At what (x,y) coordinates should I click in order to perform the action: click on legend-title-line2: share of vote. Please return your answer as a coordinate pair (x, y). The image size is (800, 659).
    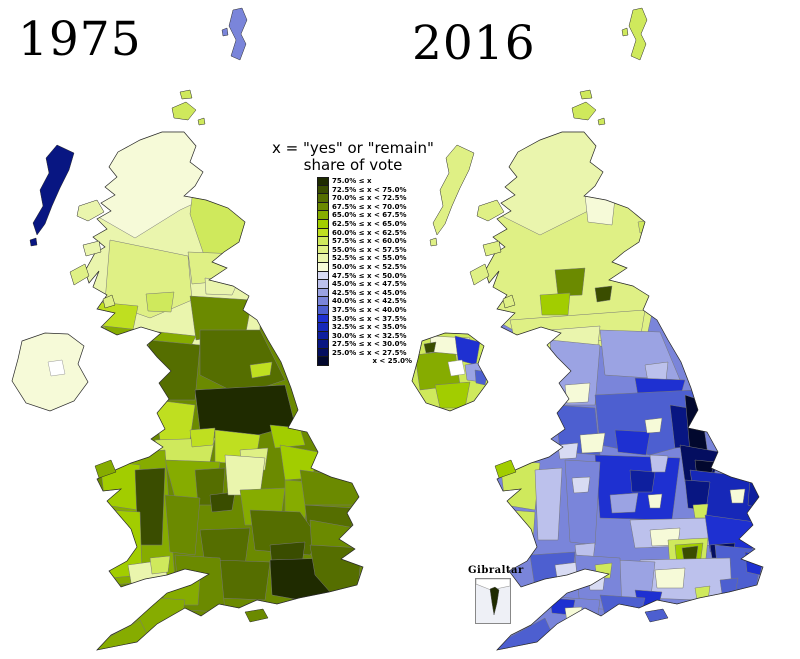
    Looking at the image, I should click on (353, 165).